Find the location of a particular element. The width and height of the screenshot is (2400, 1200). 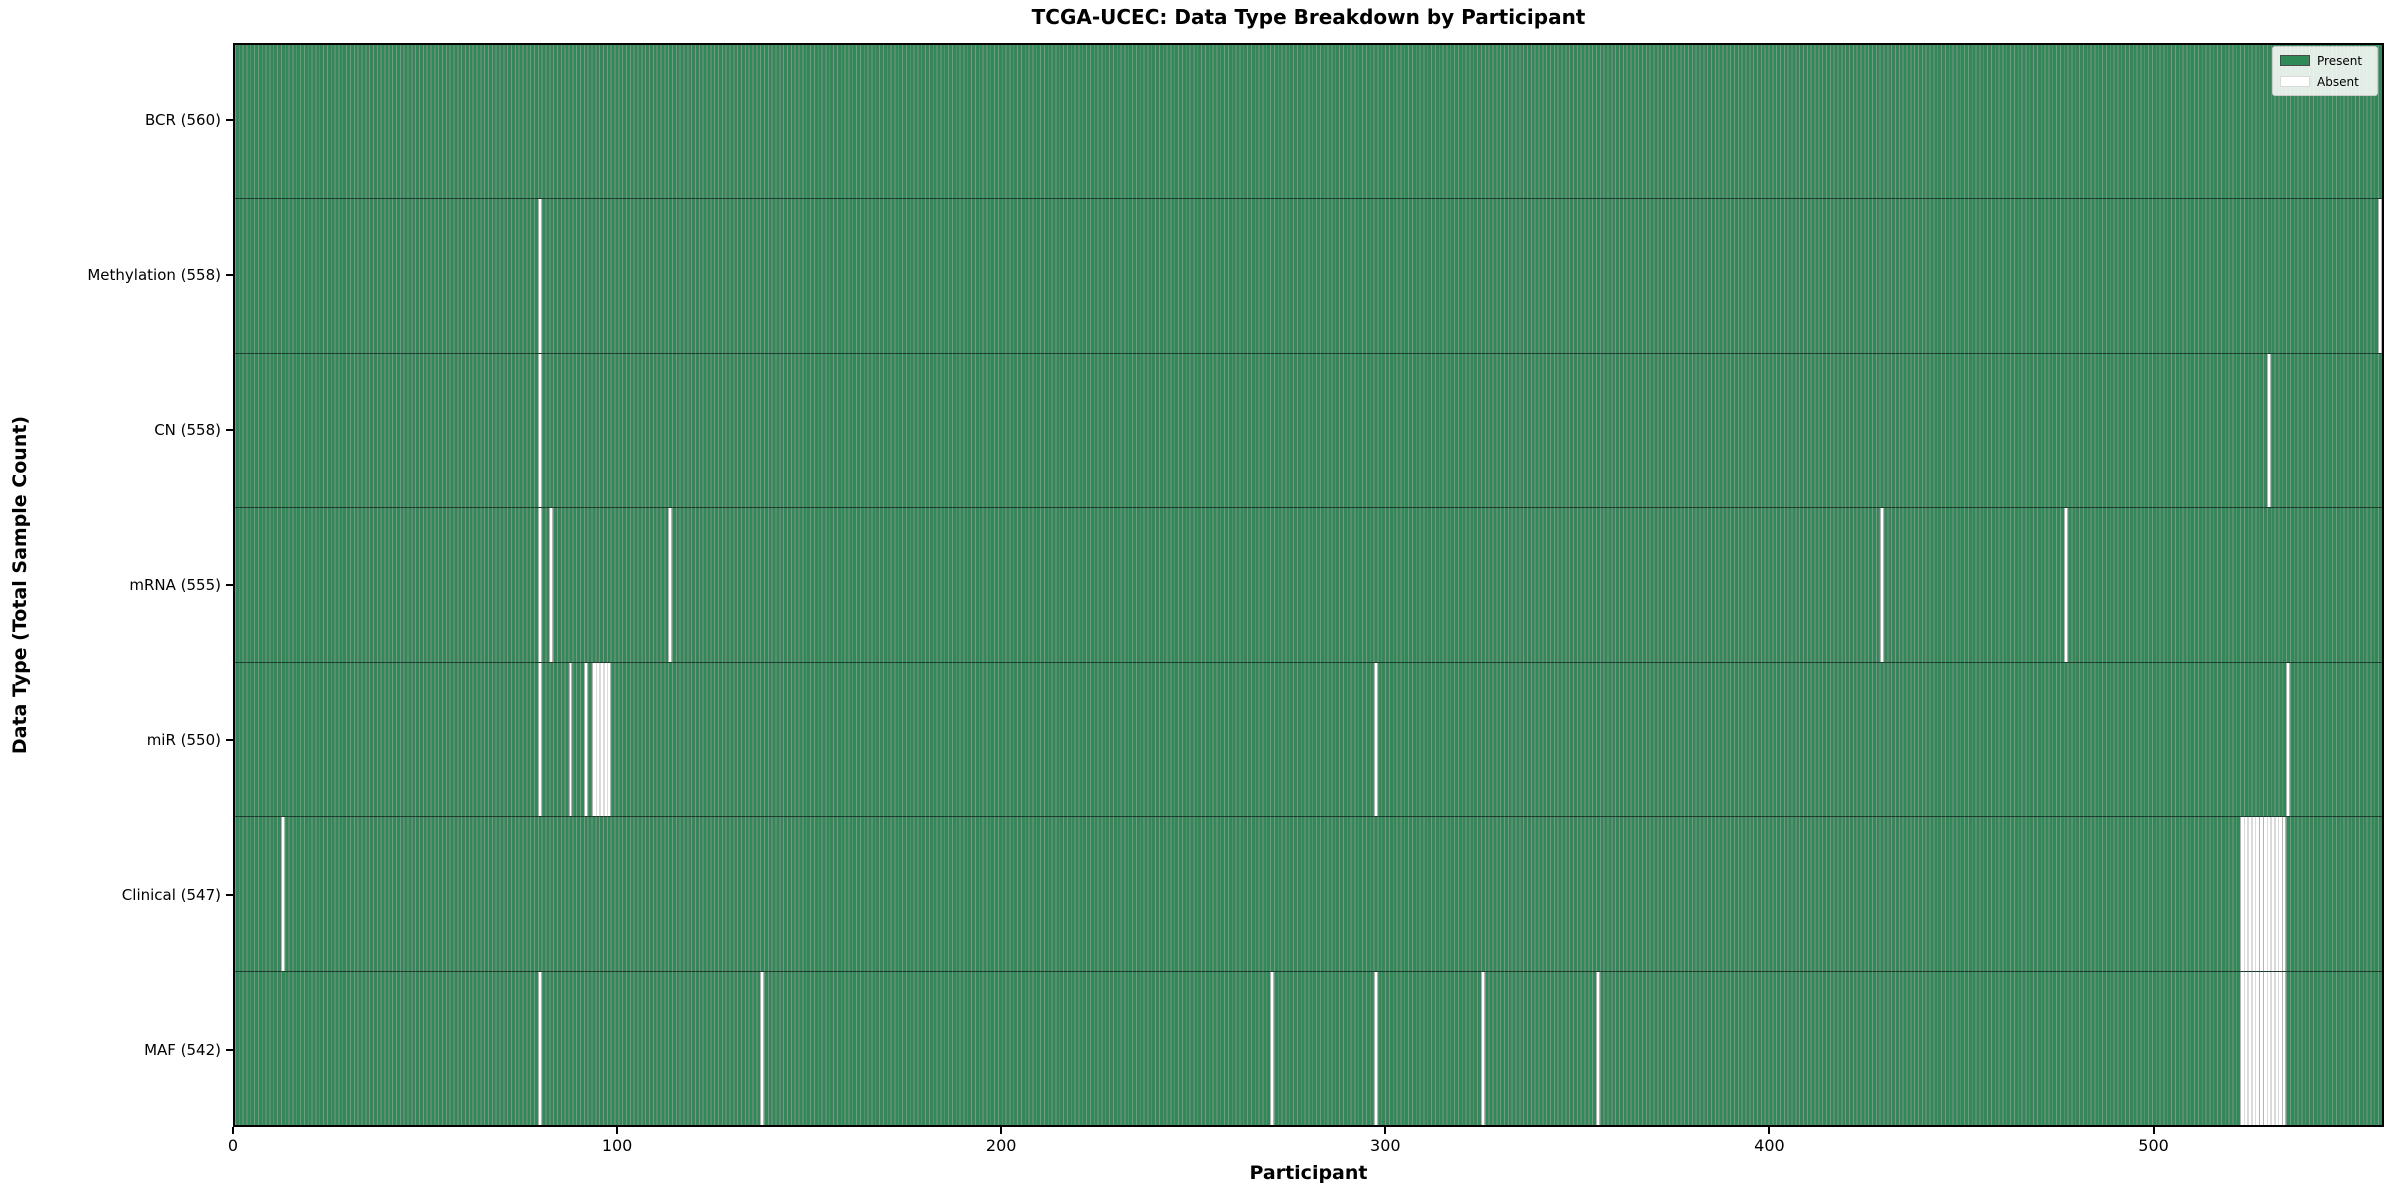

legend-label: Present is located at coordinates (2340, 60).